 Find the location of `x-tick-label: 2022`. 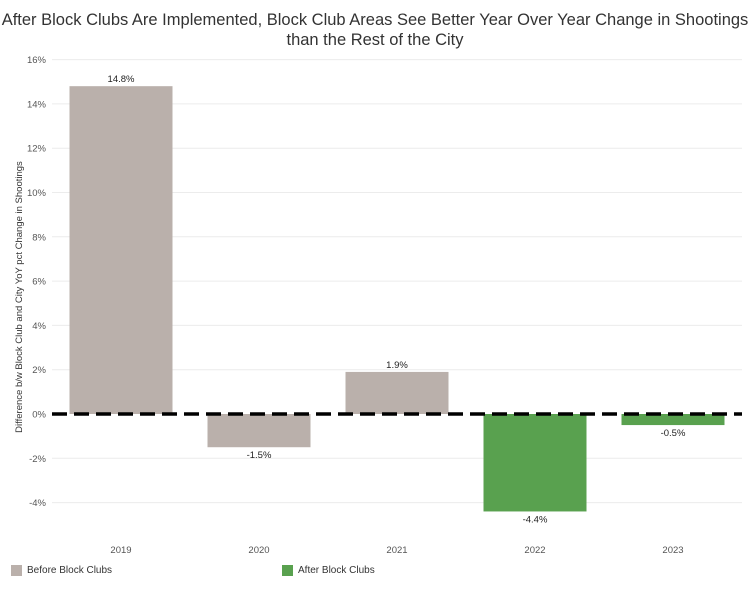

x-tick-label: 2022 is located at coordinates (534, 550).